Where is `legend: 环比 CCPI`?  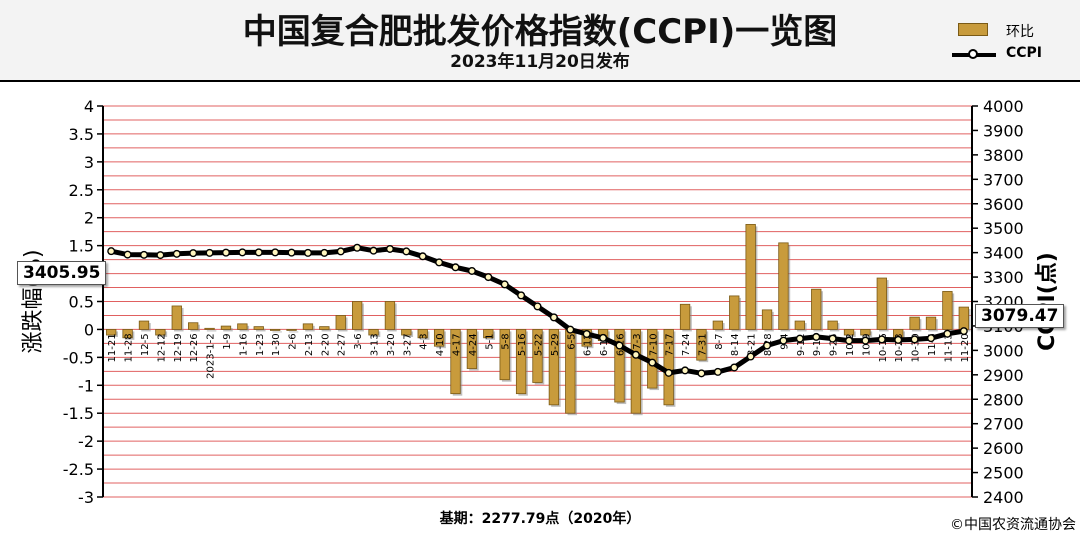
legend: 环比 CCPI is located at coordinates (1014, 44).